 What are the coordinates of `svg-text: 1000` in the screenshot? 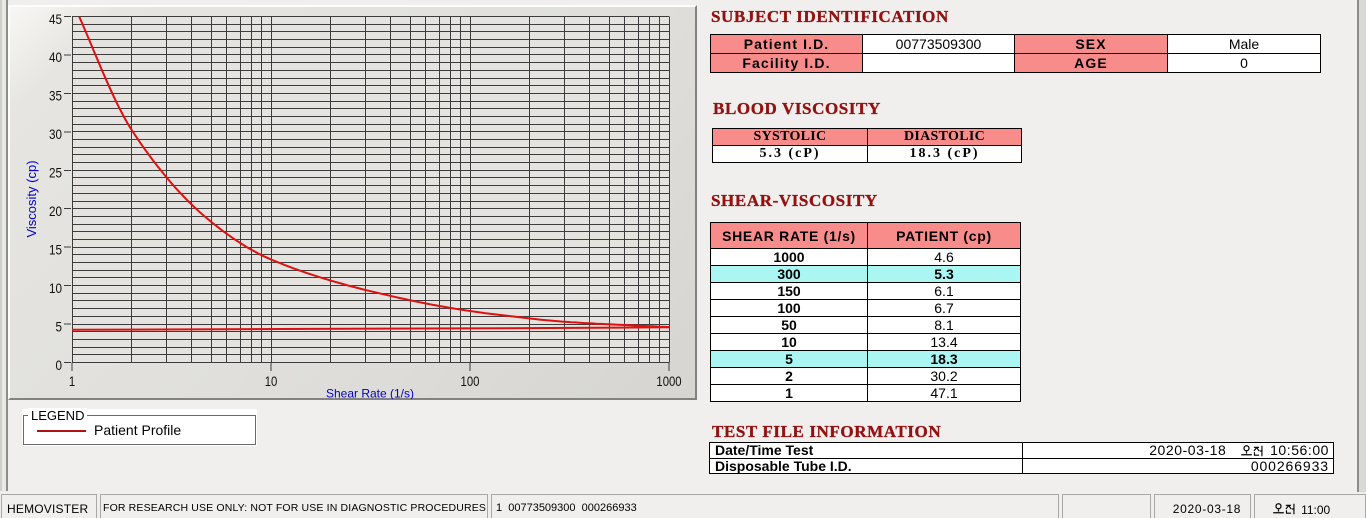 It's located at (668, 381).